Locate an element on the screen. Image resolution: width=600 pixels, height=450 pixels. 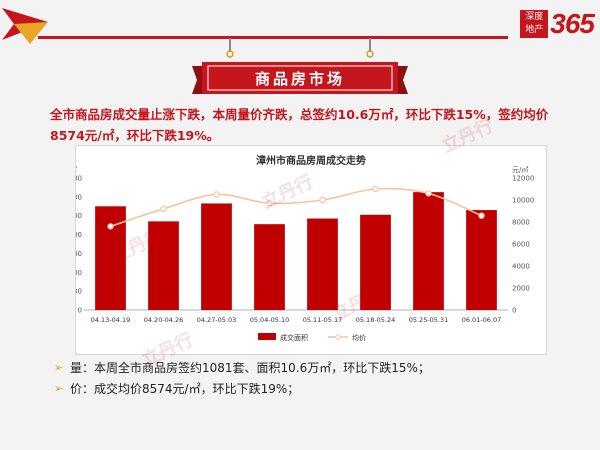
y-tick-label-left: 60000 is located at coordinates (79, 254).